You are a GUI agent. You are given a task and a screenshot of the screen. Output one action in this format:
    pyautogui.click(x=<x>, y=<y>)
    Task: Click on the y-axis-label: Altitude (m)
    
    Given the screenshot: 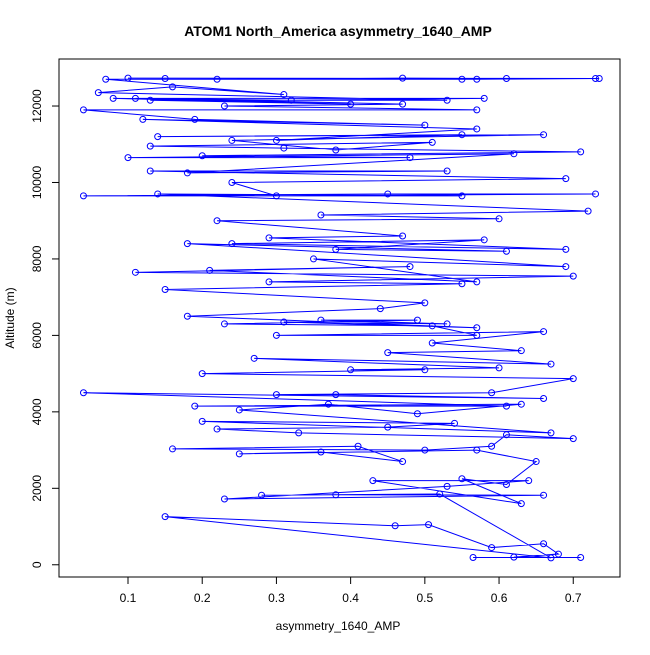 What is the action you would take?
    pyautogui.click(x=10, y=317)
    